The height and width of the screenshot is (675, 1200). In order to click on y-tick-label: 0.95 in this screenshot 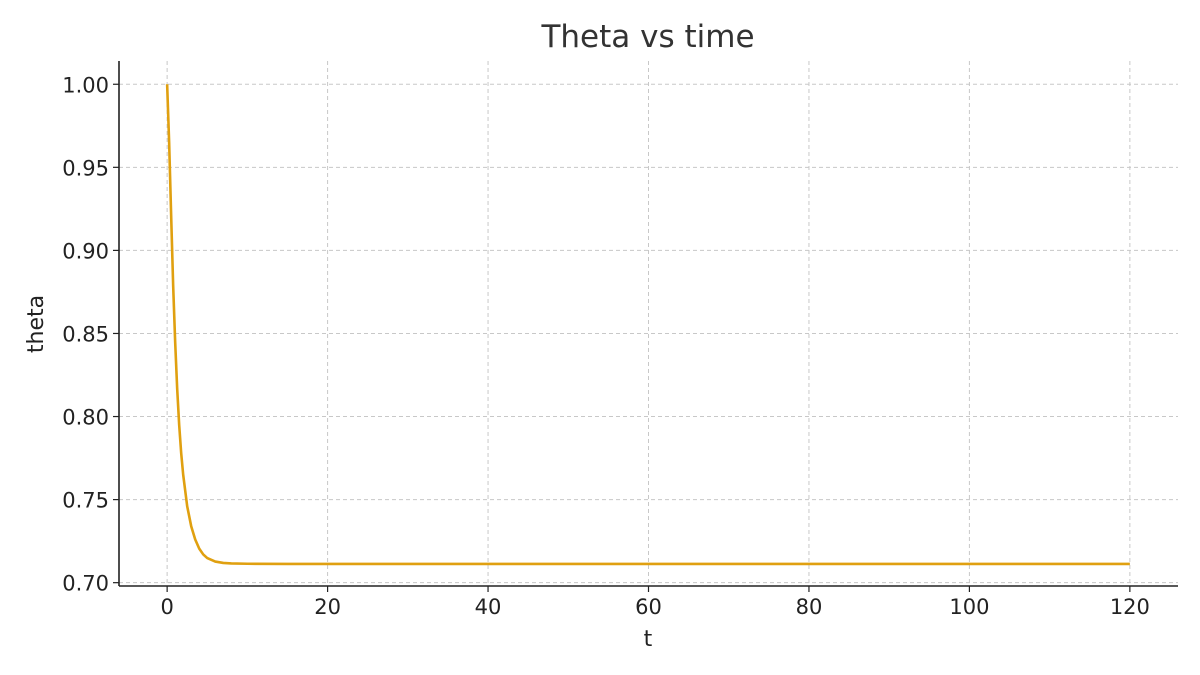, I will do `click(85, 168)`.